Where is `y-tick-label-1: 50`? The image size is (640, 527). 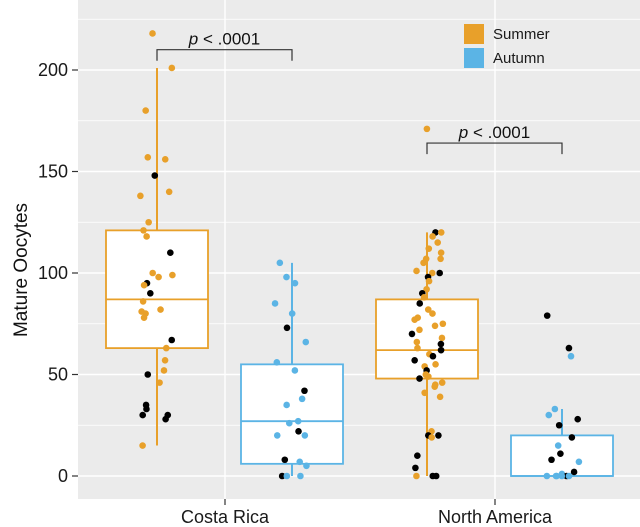 y-tick-label-1: 50 is located at coordinates (58, 375).